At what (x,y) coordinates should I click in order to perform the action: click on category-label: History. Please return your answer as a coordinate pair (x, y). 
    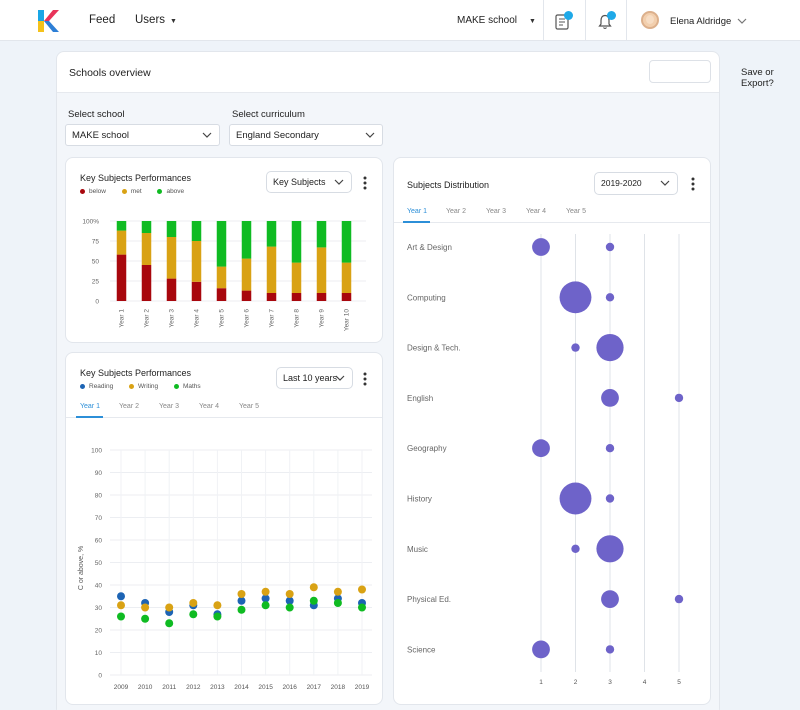
    Looking at the image, I should click on (419, 499).